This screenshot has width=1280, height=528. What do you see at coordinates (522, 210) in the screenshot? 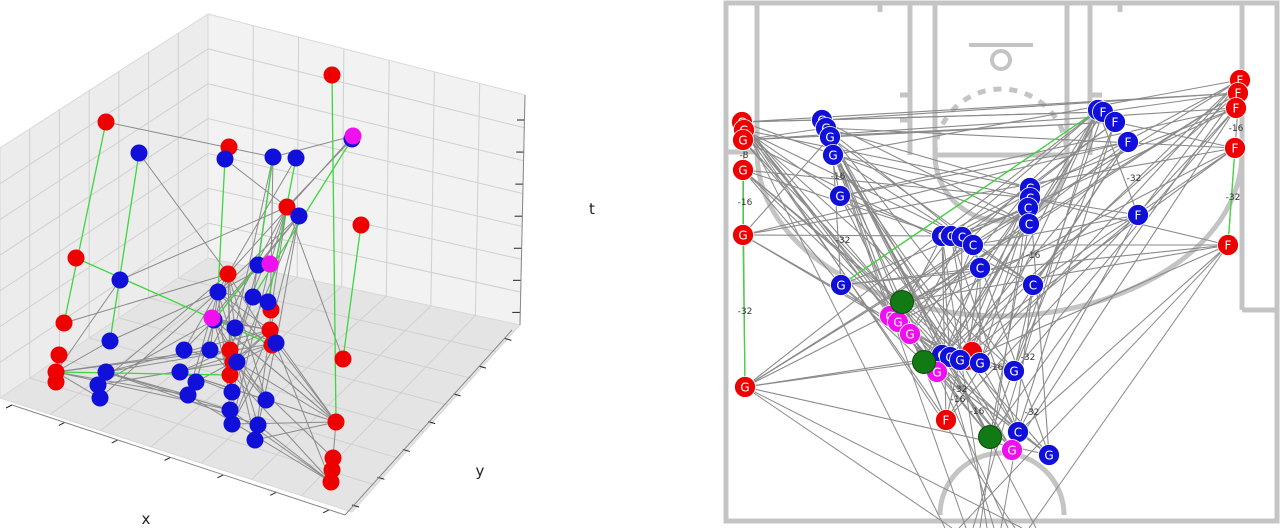
I see `t-axis-line` at bounding box center [522, 210].